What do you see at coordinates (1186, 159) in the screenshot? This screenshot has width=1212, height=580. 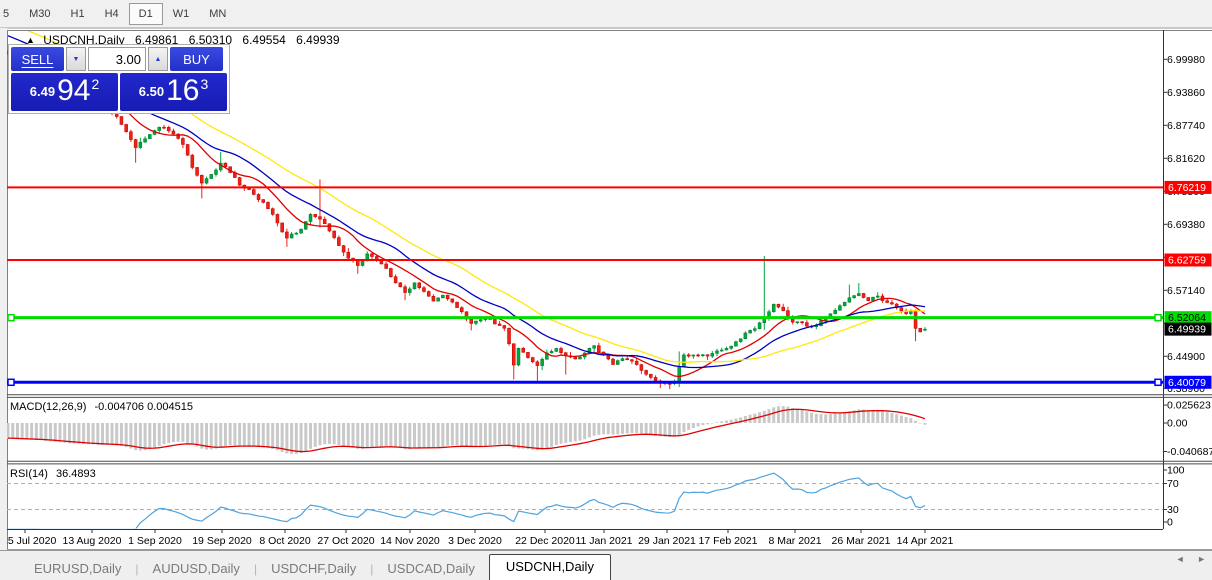 I see `svg-text: 6.81620` at bounding box center [1186, 159].